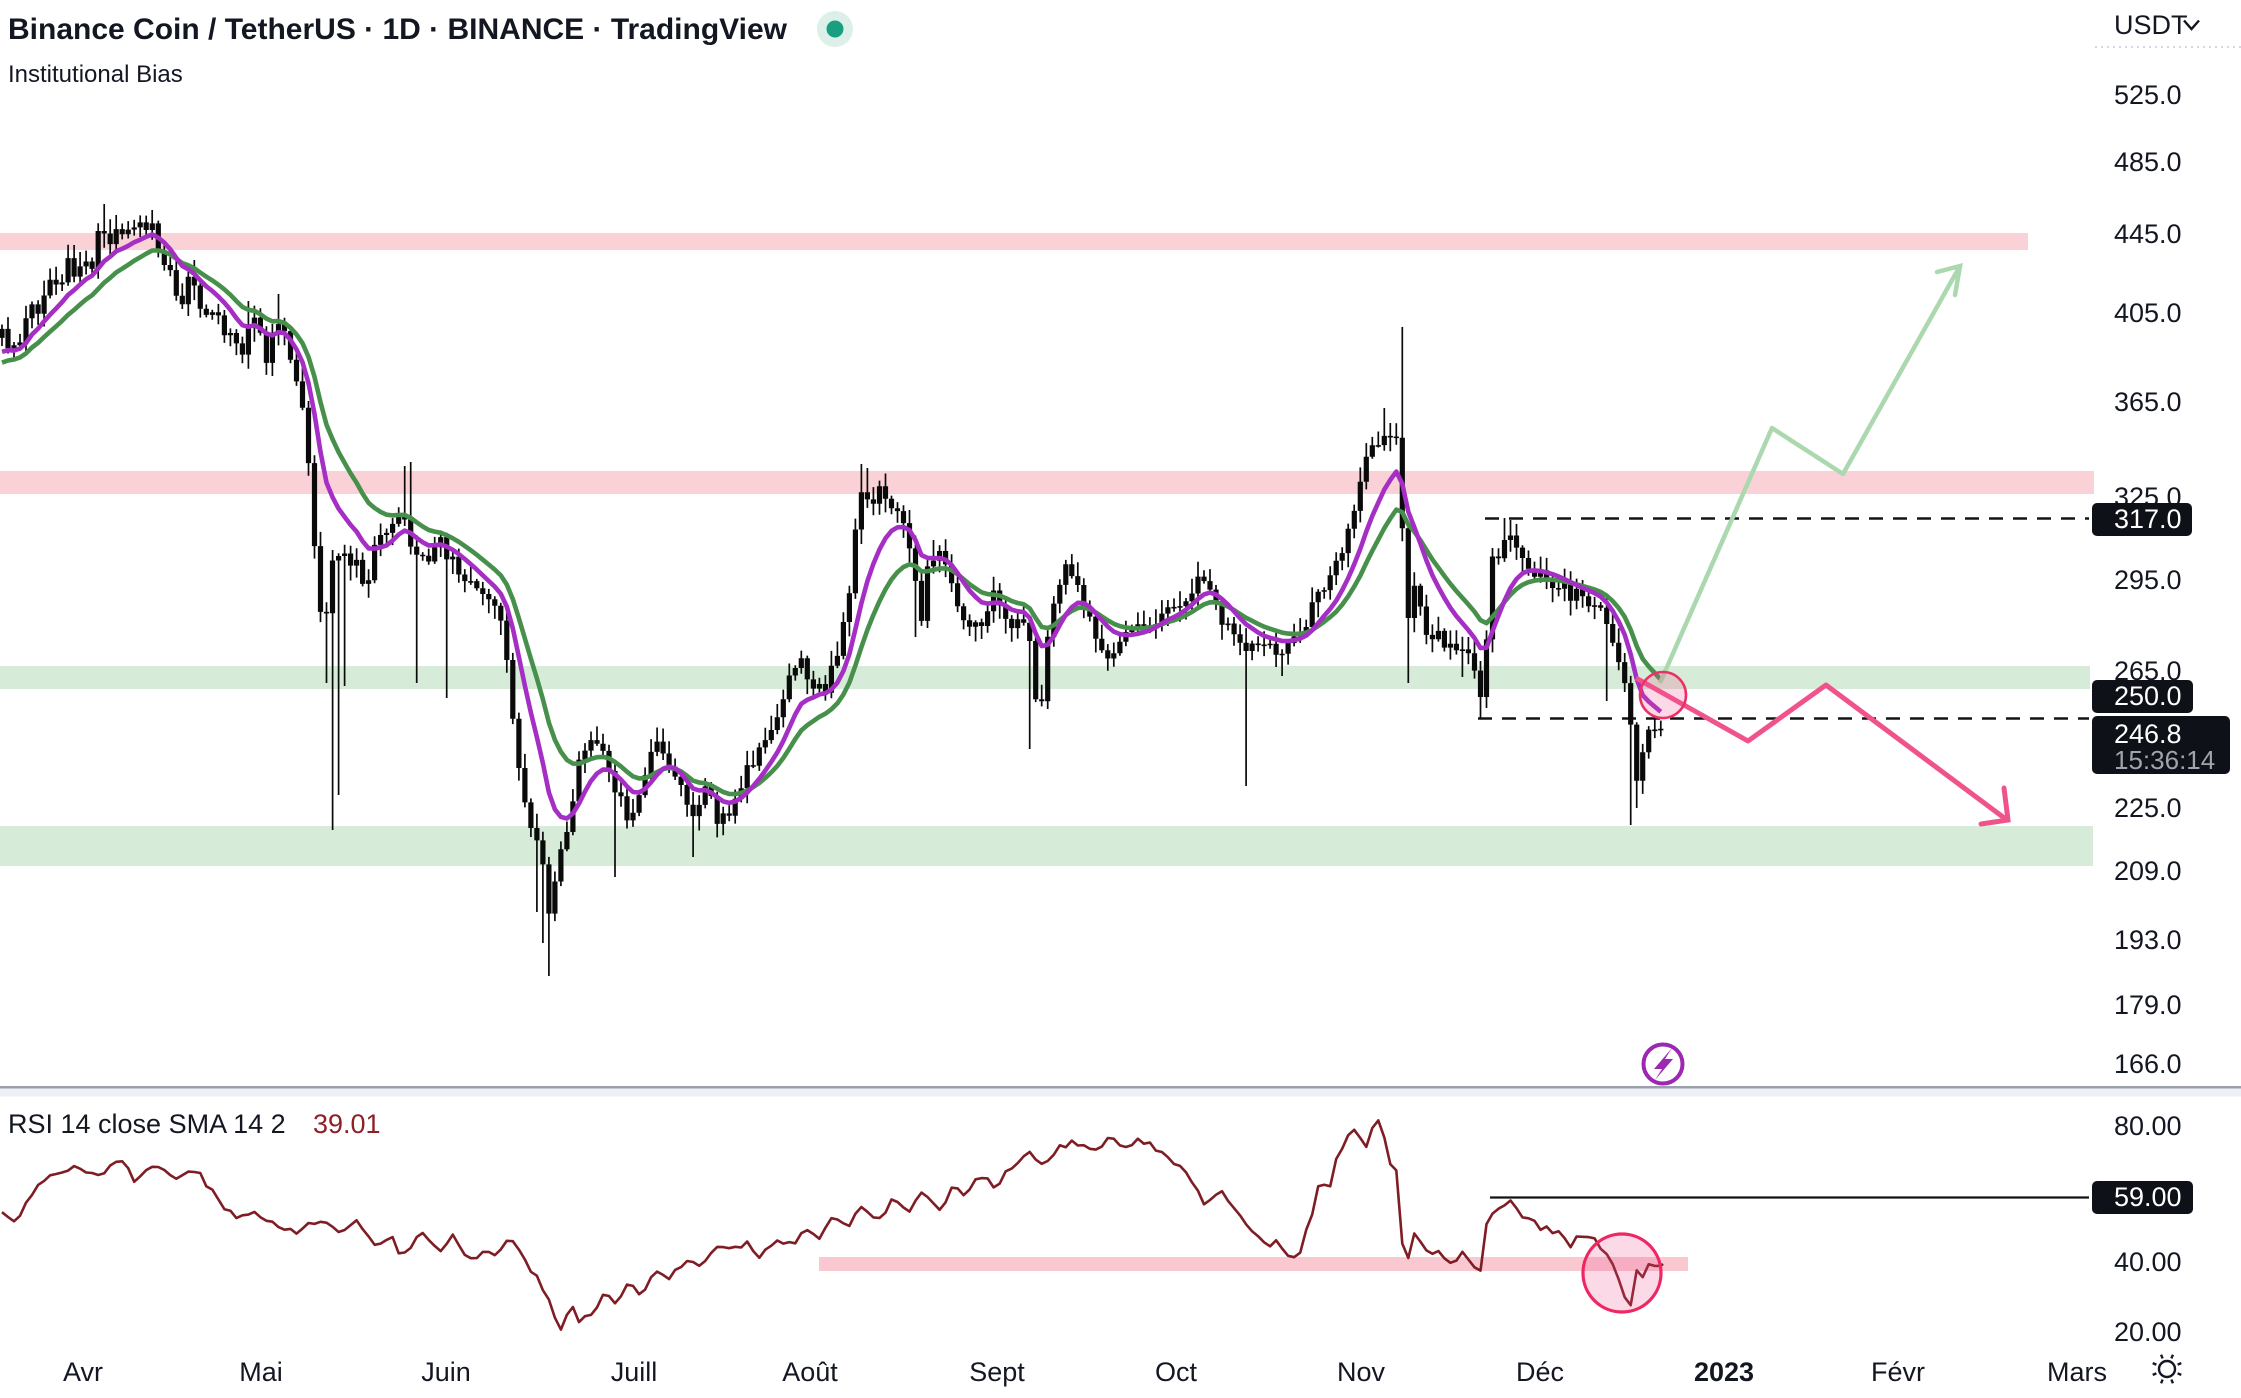 The height and width of the screenshot is (1398, 2241). I want to click on svg-text: Institutional Bias, so click(95, 74).